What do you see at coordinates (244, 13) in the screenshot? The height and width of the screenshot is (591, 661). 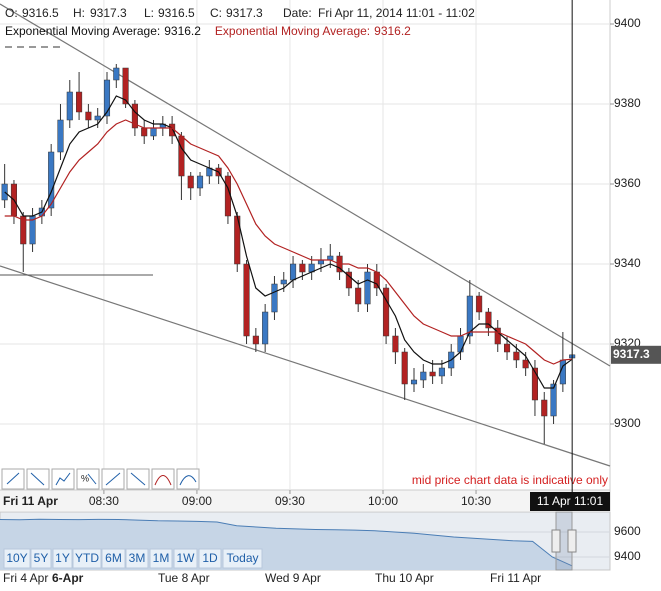 I see `header-value: 9317.3` at bounding box center [244, 13].